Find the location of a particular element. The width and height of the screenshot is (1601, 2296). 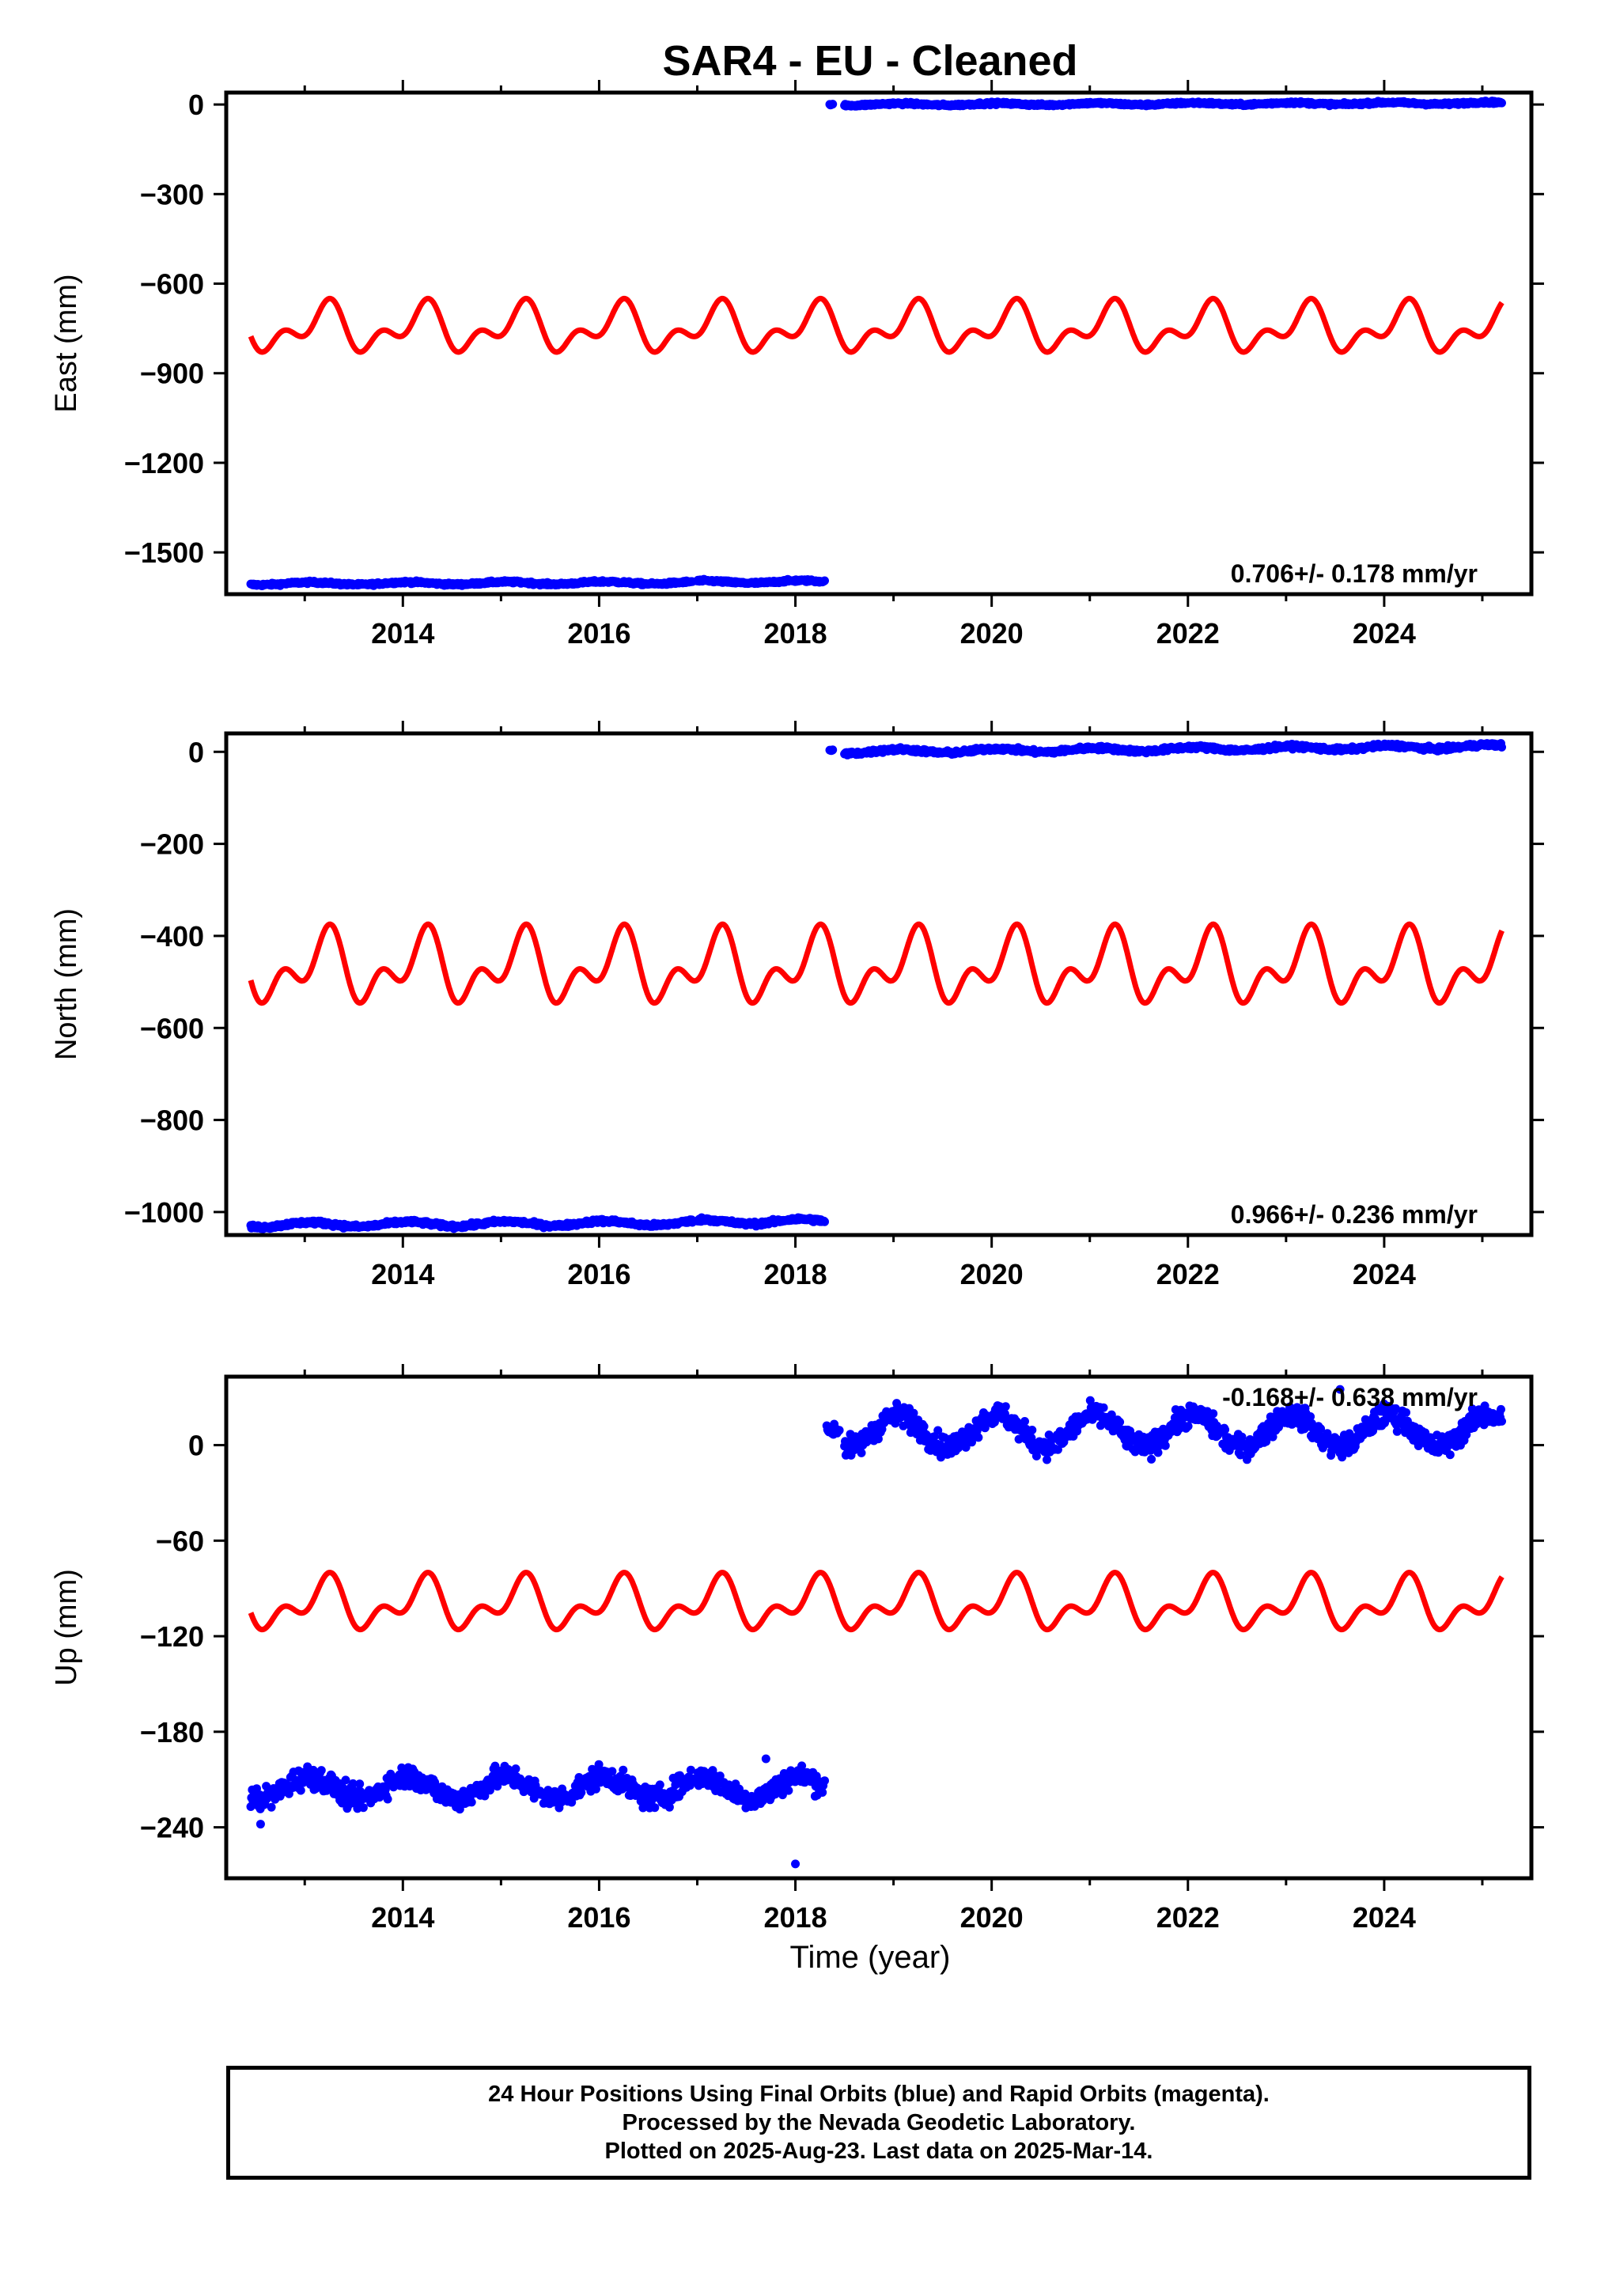

velocity-label: 0.706+/- 0.178 mm/yr is located at coordinates (1355, 573).